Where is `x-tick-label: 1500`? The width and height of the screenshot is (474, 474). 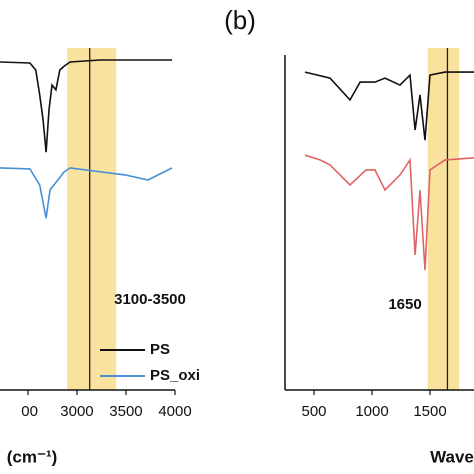
x-tick-label: 1500 is located at coordinates (429, 411).